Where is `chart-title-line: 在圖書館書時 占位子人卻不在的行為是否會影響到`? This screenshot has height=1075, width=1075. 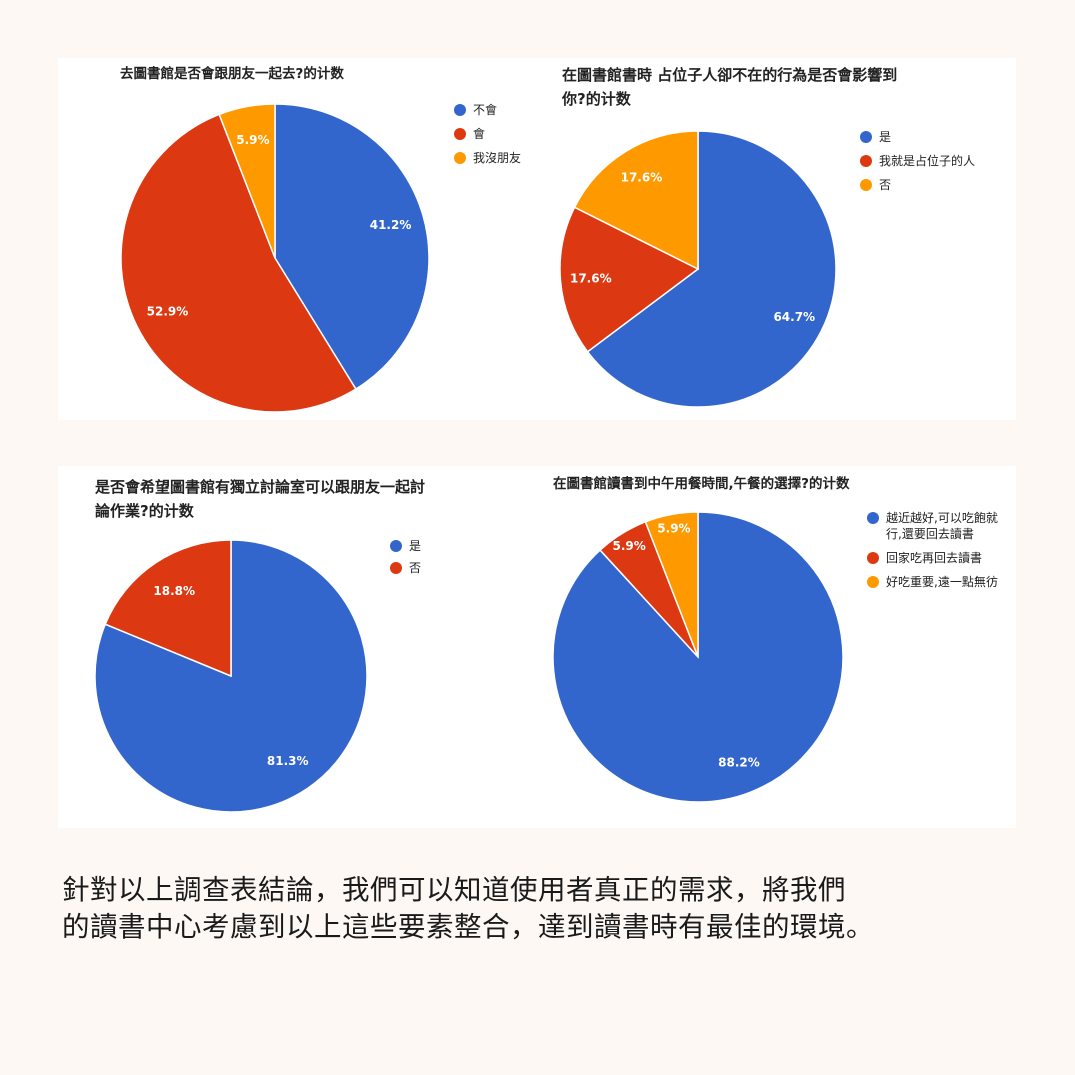 chart-title-line: 在圖書館書時 占位子人卻不在的行為是否會影響到 is located at coordinates (729, 75).